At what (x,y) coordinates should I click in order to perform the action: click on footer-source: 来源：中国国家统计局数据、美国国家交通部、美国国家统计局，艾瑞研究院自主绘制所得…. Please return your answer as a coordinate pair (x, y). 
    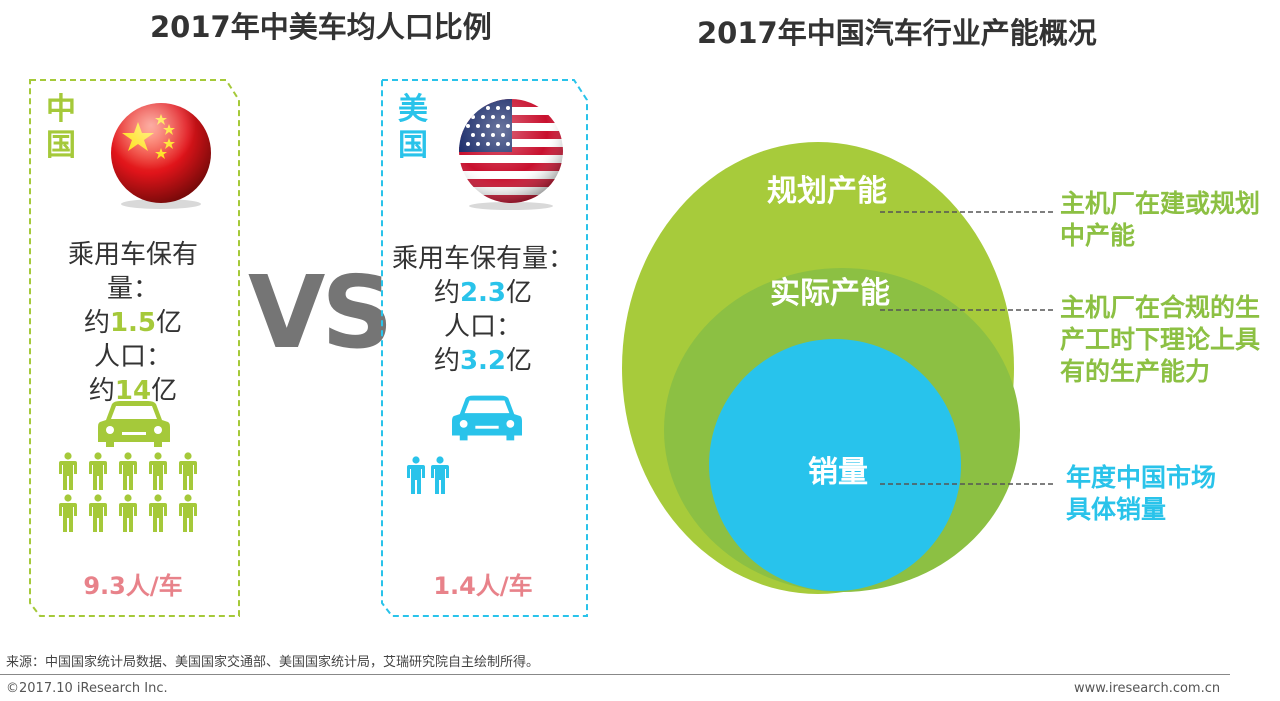
    Looking at the image, I should click on (273, 662).